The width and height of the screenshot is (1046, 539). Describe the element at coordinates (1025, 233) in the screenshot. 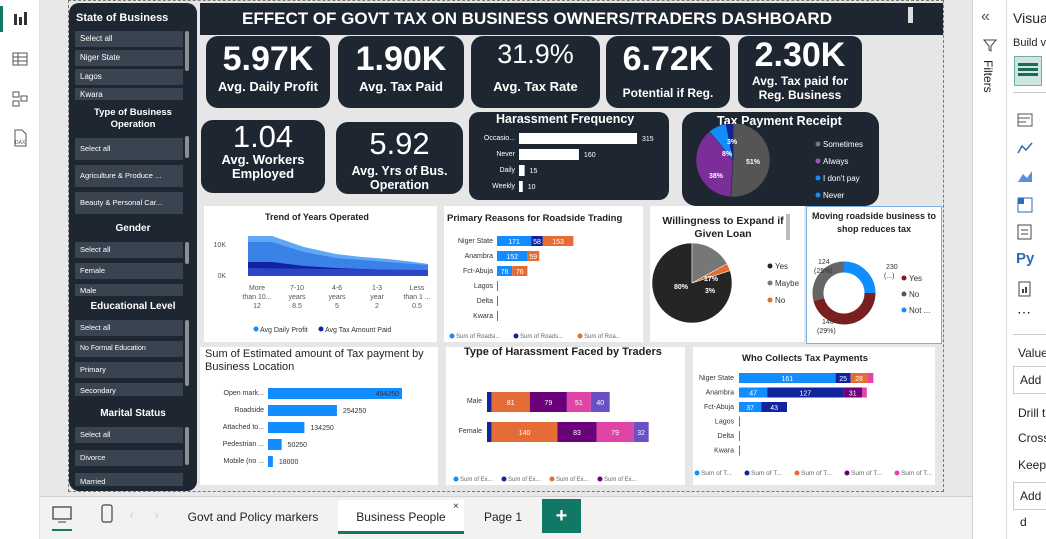

I see `card-visual-icon` at that location.